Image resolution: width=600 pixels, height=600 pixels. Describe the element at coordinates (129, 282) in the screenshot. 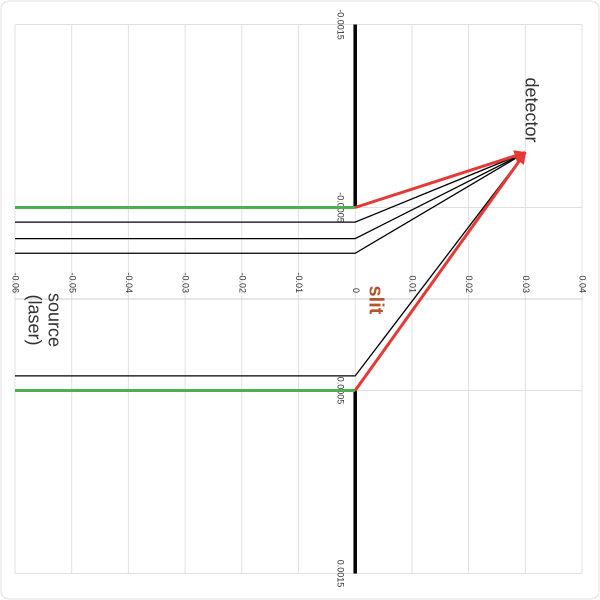

I see `y-tick-label: -0.04` at that location.